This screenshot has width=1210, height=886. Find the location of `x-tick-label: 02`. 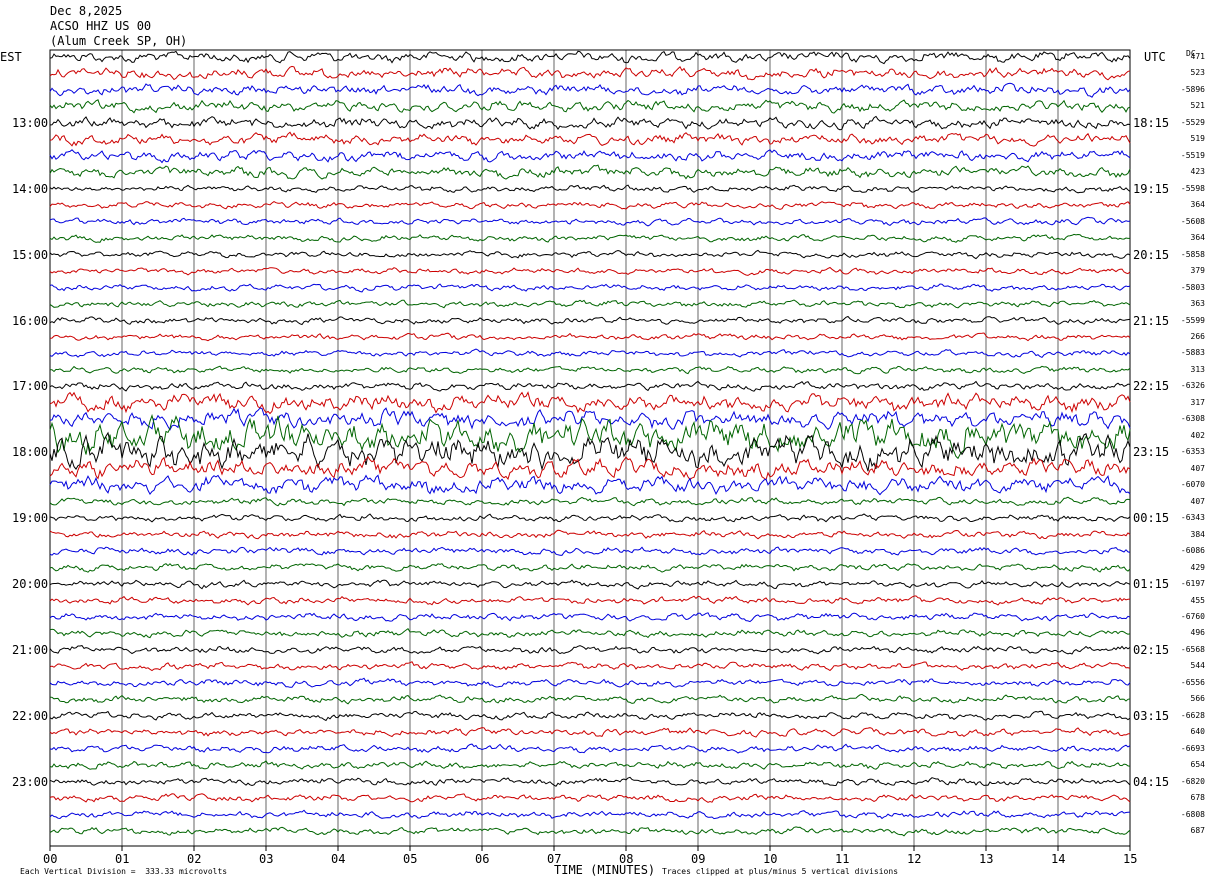

x-tick-label: 02 is located at coordinates (194, 859).